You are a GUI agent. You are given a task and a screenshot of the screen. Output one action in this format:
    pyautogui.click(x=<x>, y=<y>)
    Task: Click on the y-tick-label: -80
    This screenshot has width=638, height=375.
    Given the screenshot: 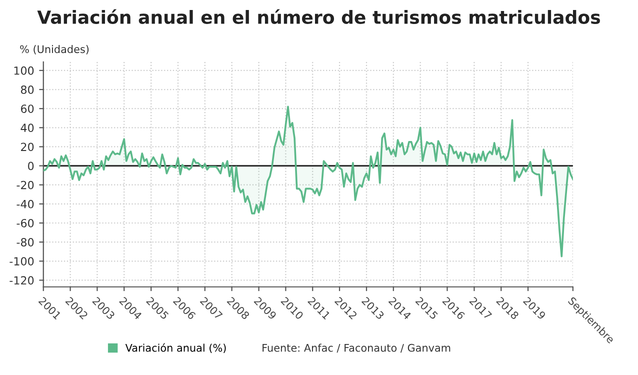 What is the action you would take?
    pyautogui.click(x=25, y=242)
    